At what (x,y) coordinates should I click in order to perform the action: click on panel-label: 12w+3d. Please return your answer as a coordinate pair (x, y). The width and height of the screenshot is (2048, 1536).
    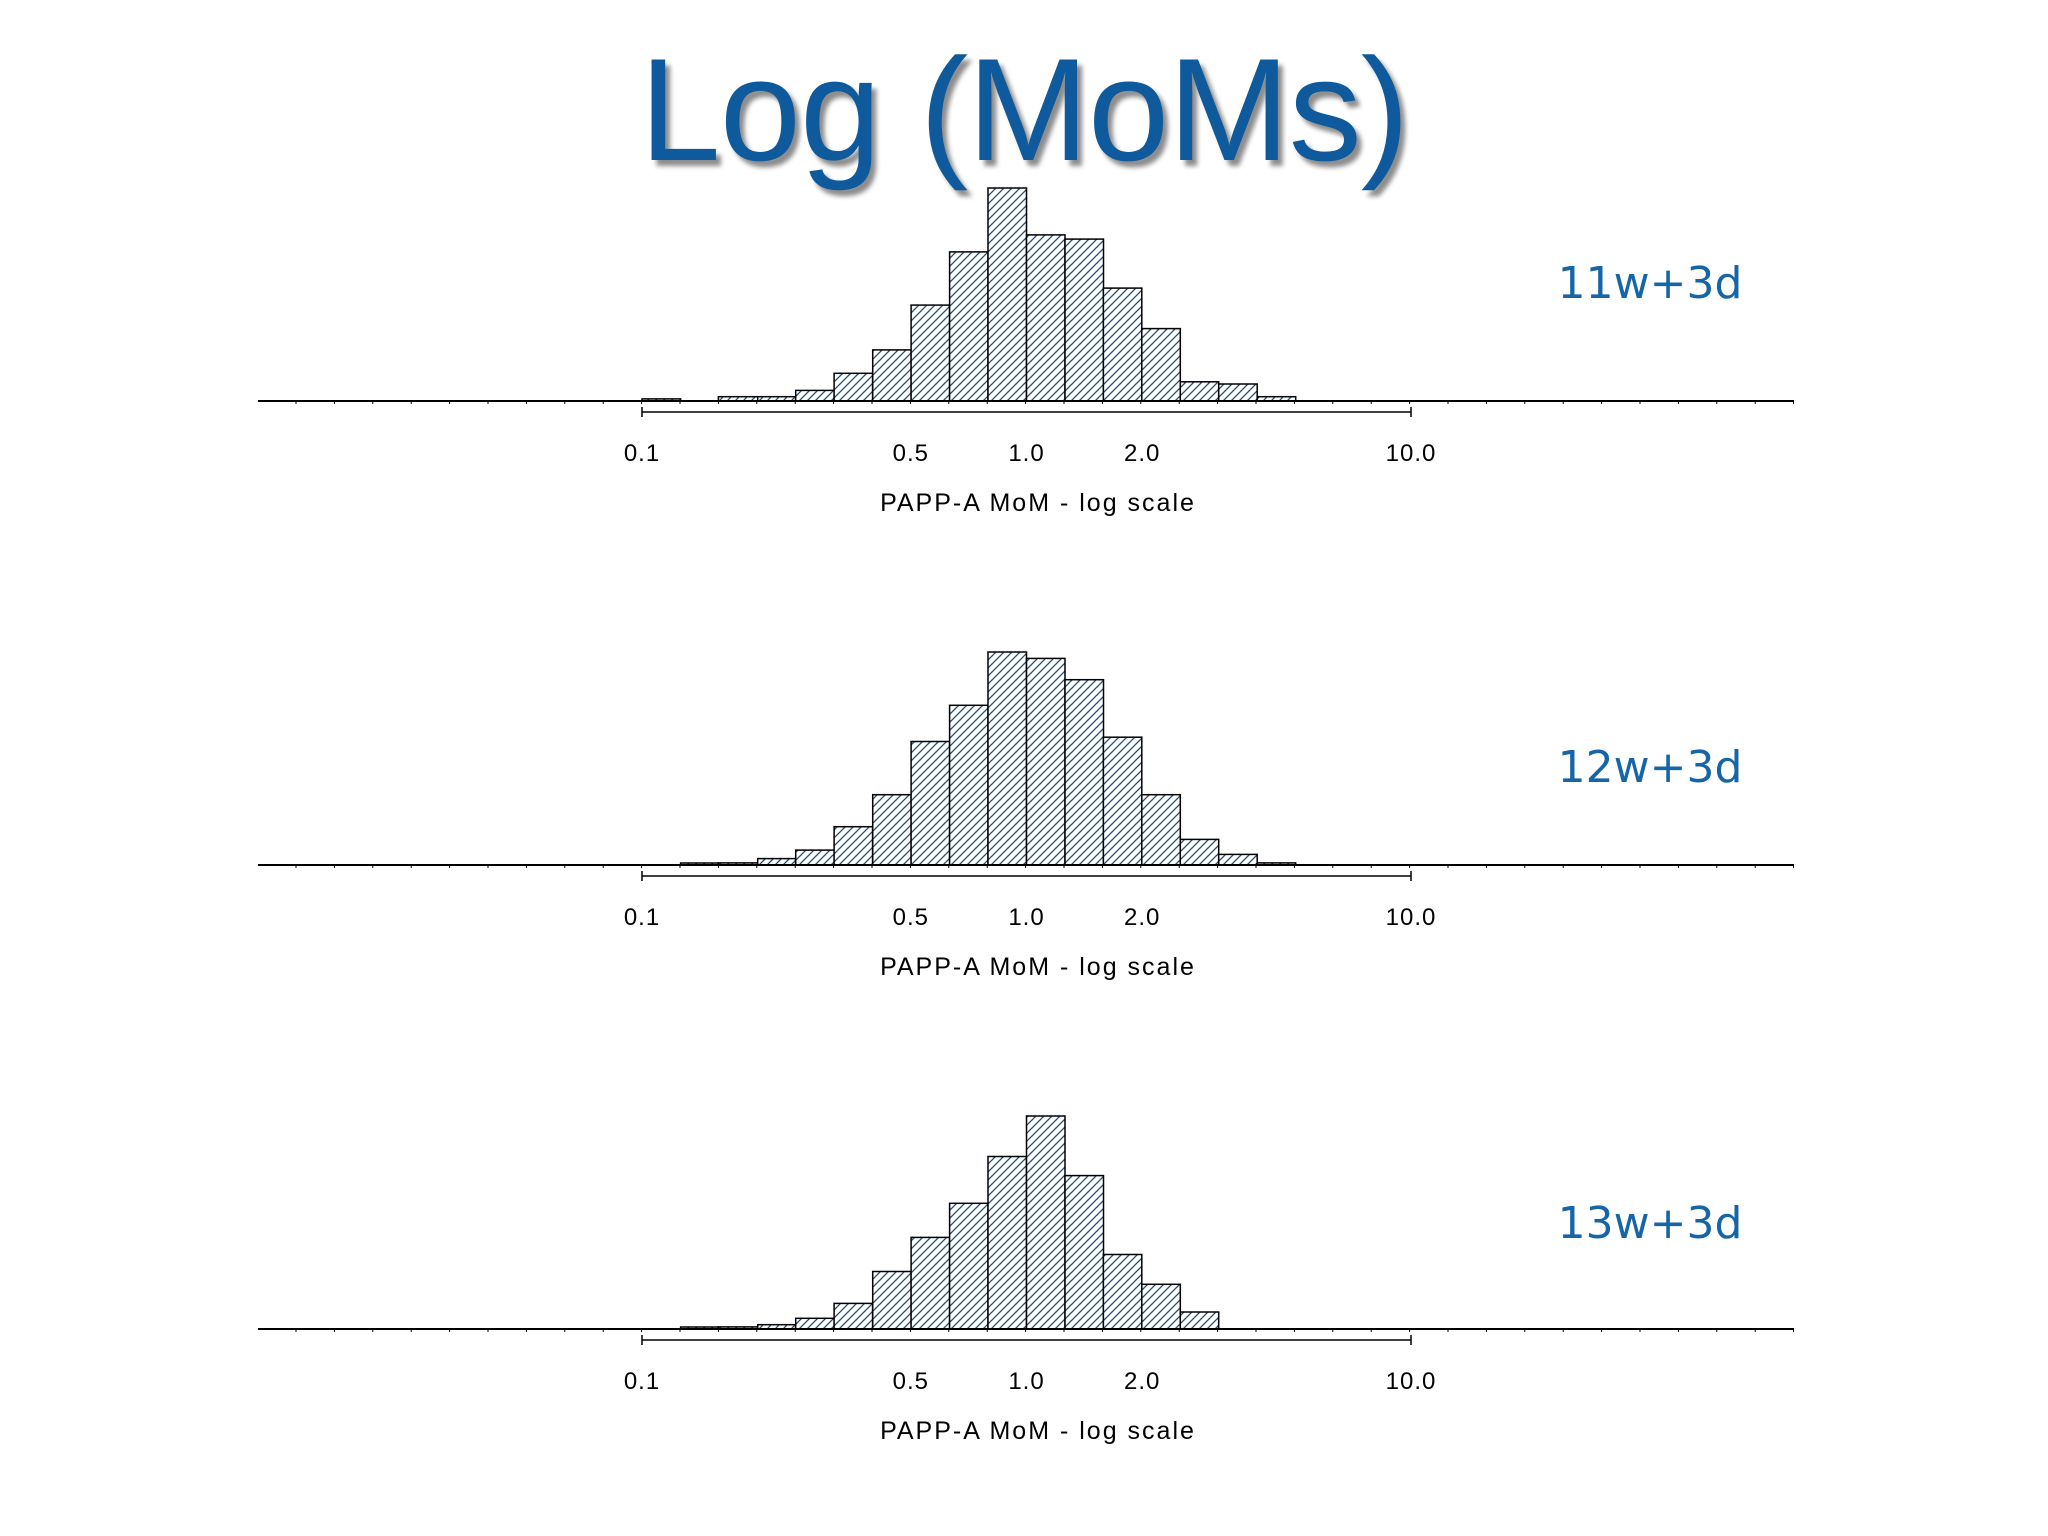
    Looking at the image, I should click on (1650, 767).